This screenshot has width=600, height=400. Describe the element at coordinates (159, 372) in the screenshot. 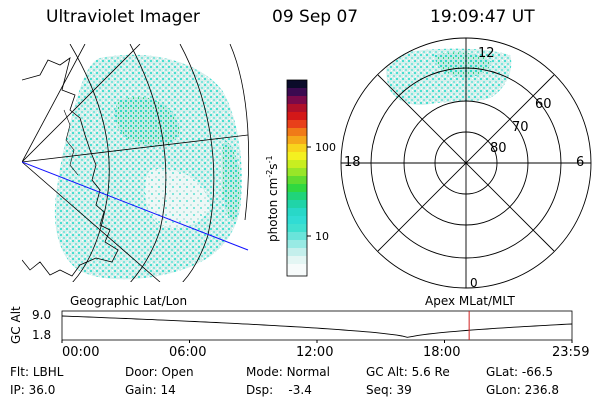

I see `door-info: Door: Open` at that location.